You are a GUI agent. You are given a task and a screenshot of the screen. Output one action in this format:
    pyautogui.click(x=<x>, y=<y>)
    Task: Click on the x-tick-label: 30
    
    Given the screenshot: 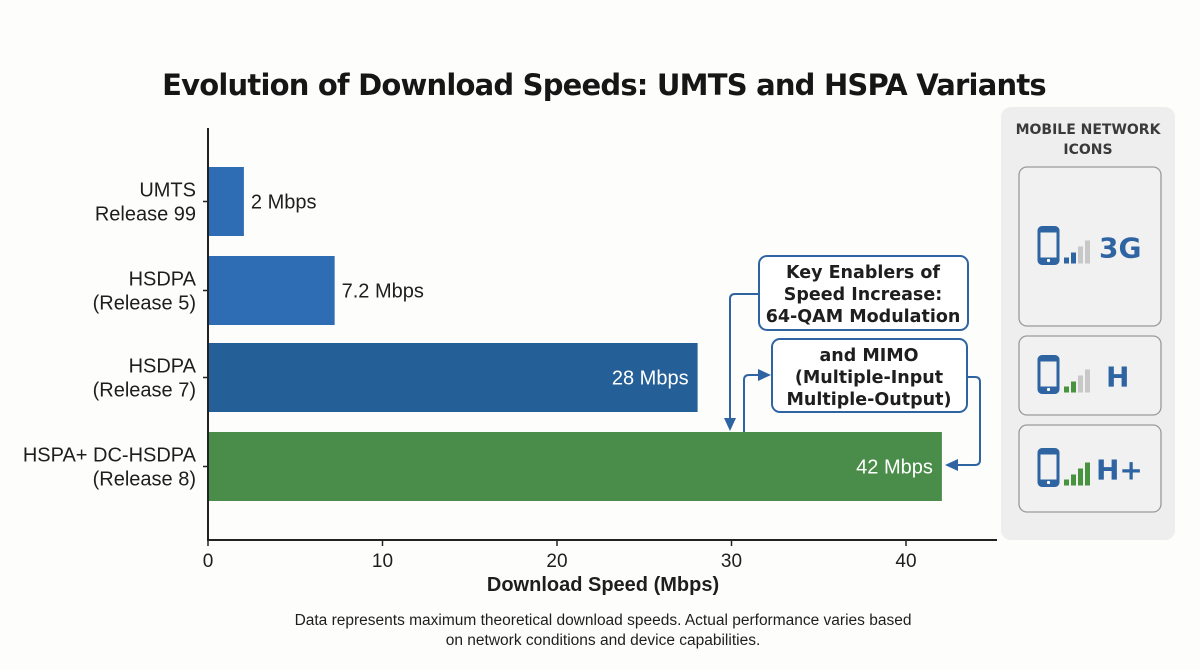 What is the action you would take?
    pyautogui.click(x=731, y=561)
    